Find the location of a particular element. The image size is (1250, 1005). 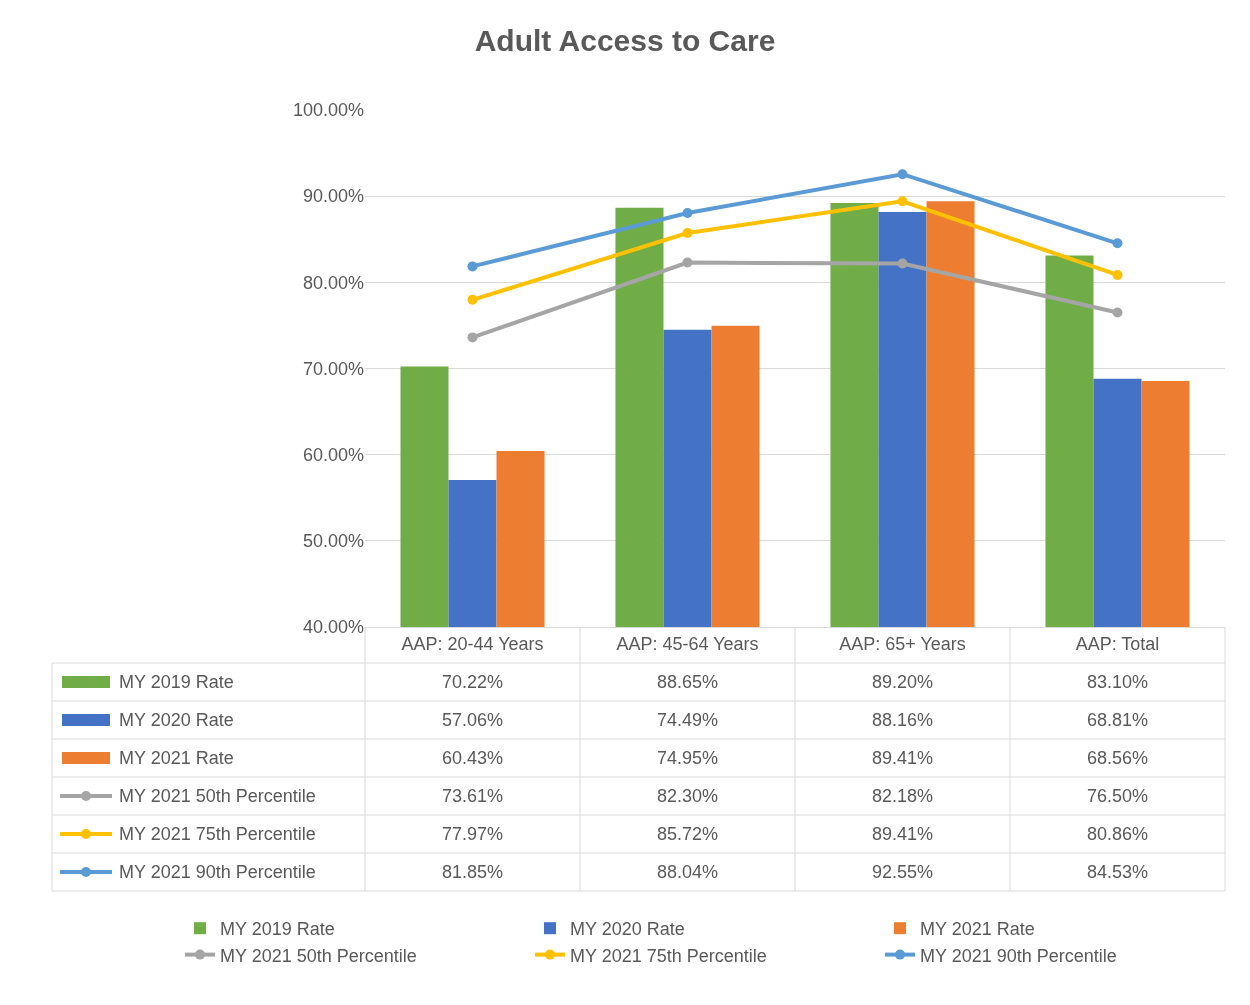

data-label: 84.53% is located at coordinates (1118, 872).